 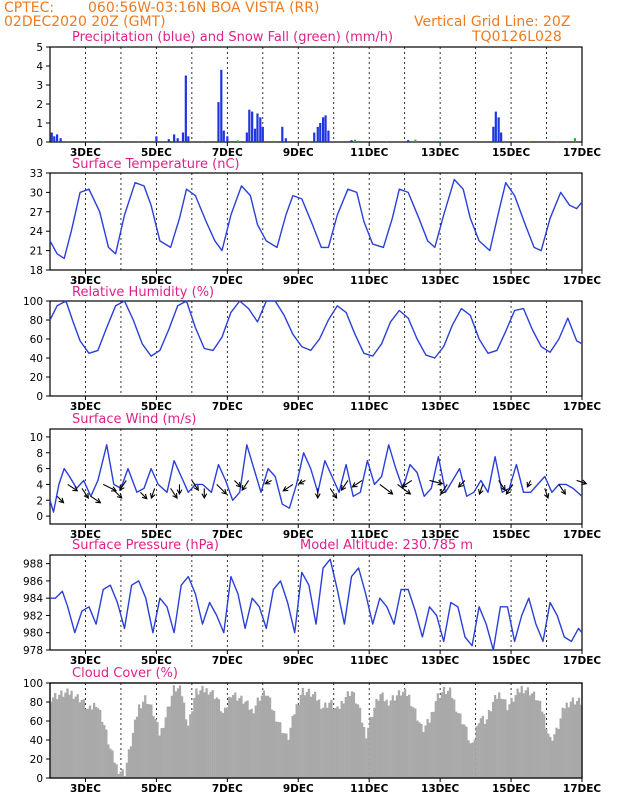 What do you see at coordinates (85, 22) in the screenshot?
I see `header-datetime: 02DEC2020 20Z (GMT)` at bounding box center [85, 22].